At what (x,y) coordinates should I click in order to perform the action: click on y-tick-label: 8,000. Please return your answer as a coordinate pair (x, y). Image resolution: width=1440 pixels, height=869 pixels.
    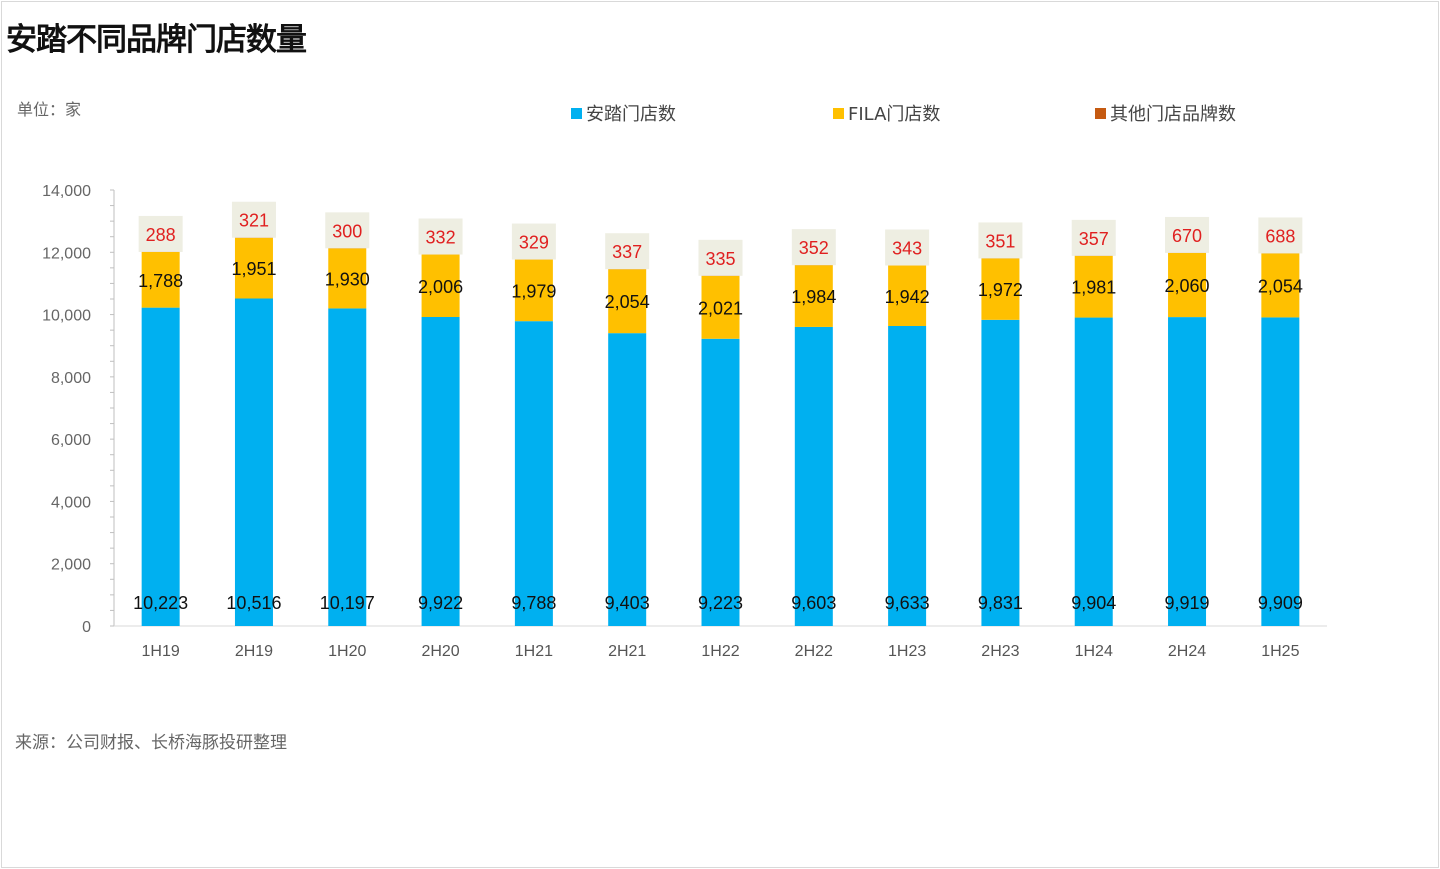
    Looking at the image, I should click on (71, 378).